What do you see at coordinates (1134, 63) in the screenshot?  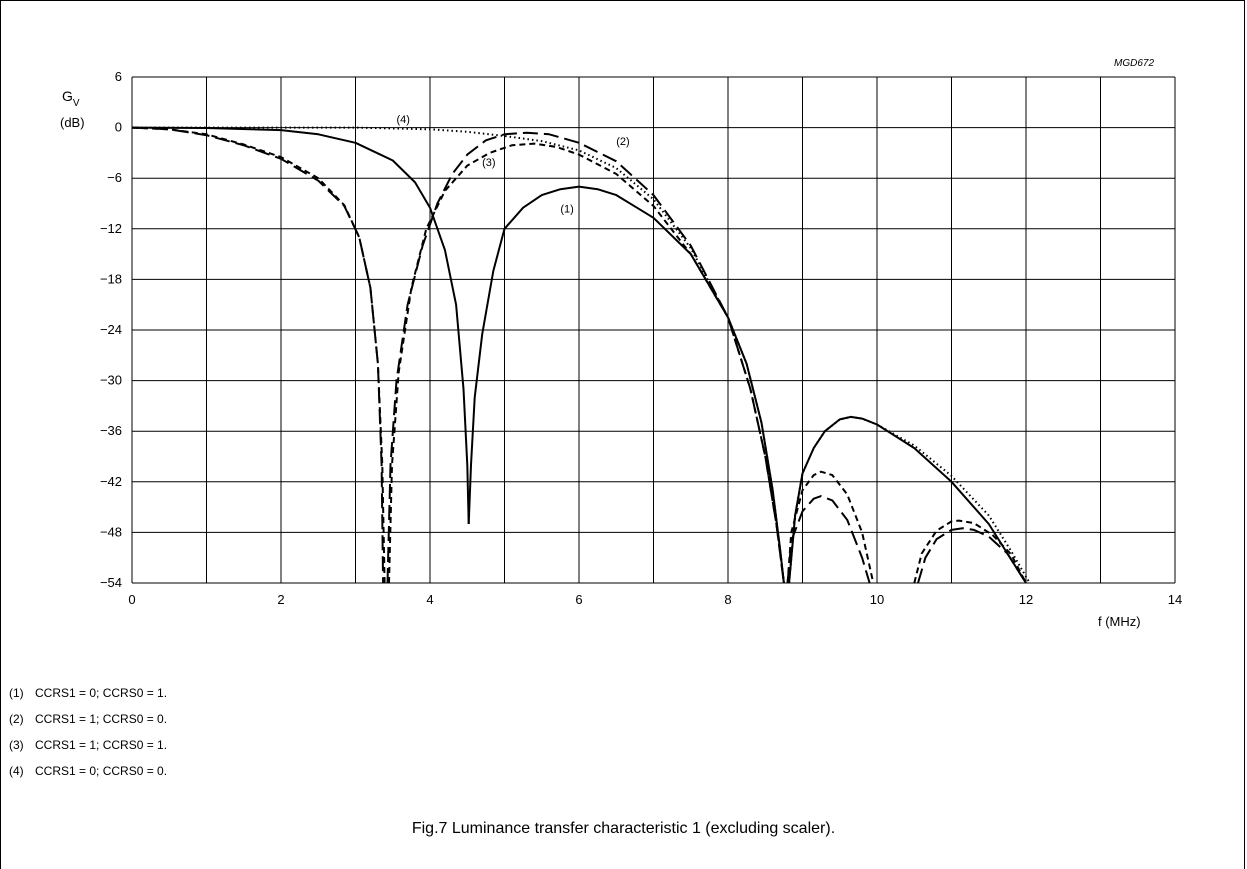 I see `figure-id: MGD672` at bounding box center [1134, 63].